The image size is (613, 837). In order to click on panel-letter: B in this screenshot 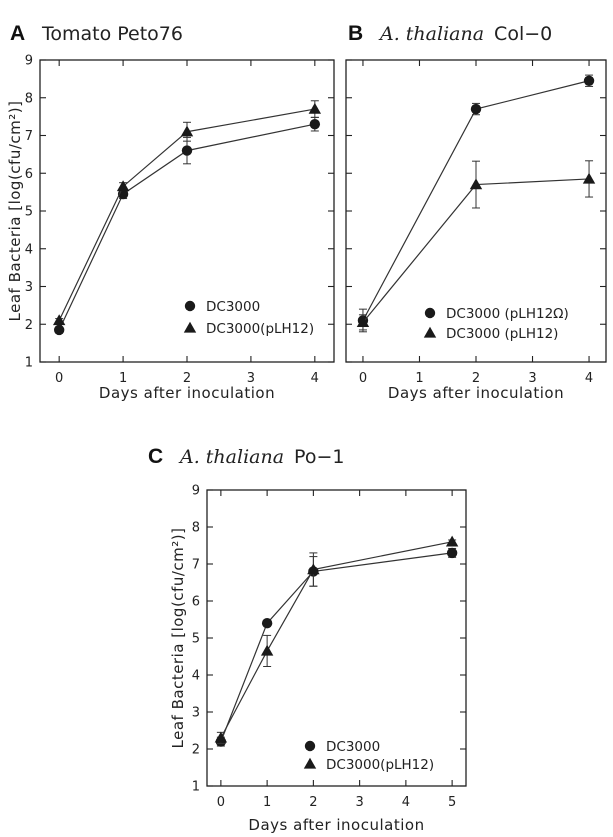, I will do `click(355, 33)`.